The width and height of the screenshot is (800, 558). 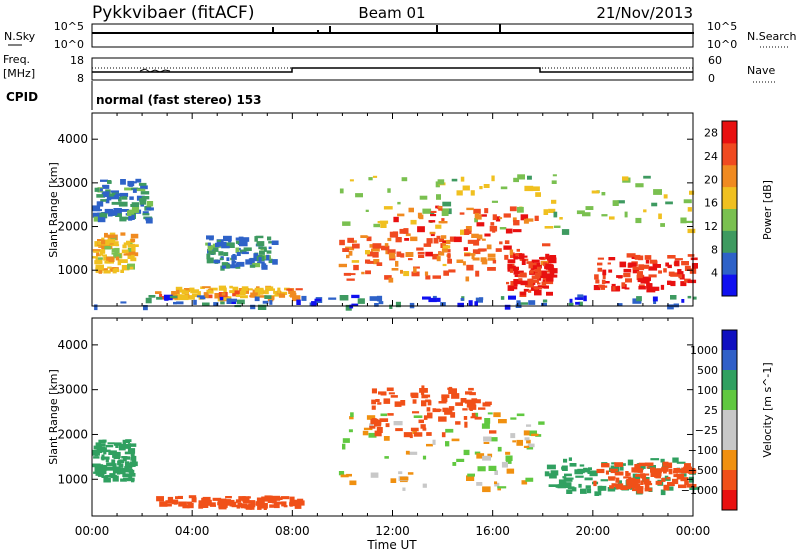 What do you see at coordinates (711, 179) in the screenshot?
I see `colorbar-tick-label: 20` at bounding box center [711, 179].